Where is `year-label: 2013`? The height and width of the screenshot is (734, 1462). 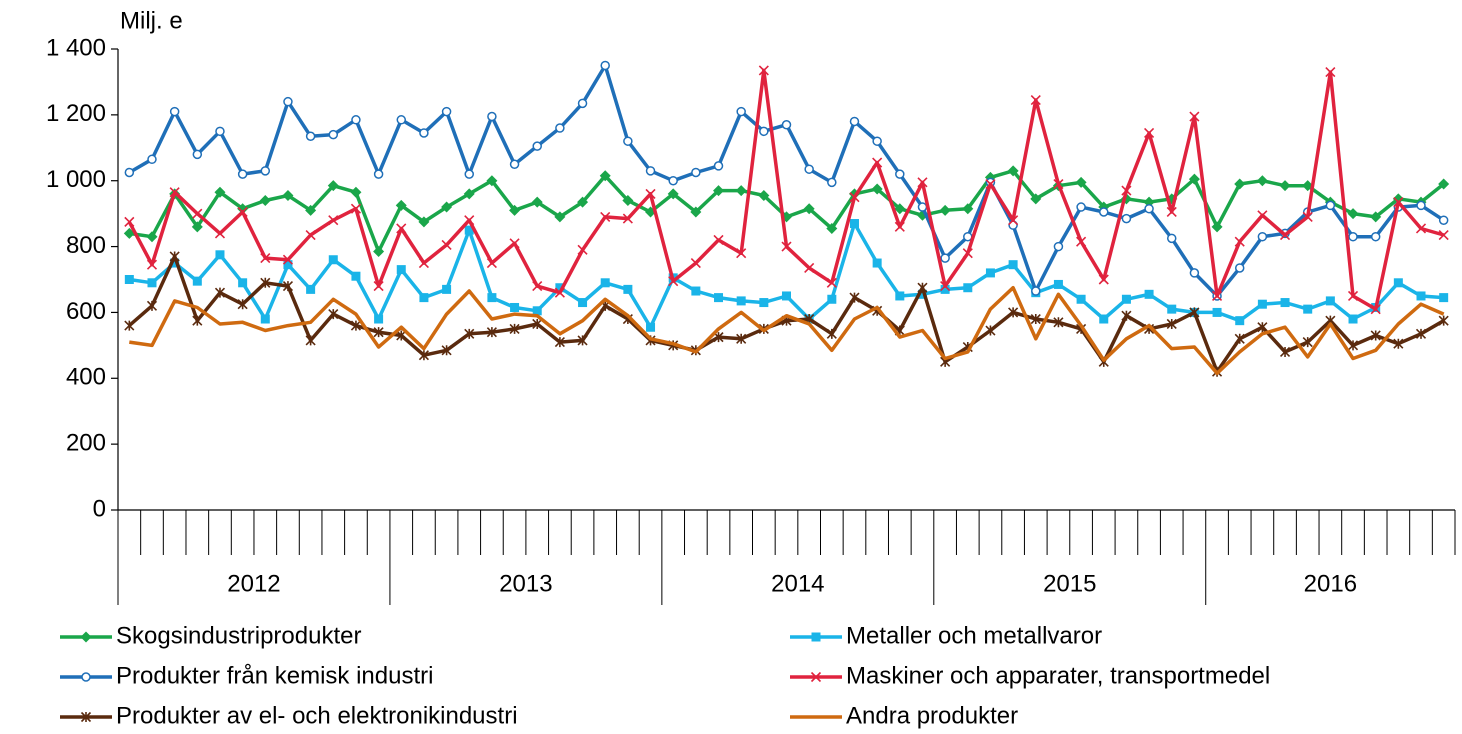 year-label: 2013 is located at coordinates (525, 583).